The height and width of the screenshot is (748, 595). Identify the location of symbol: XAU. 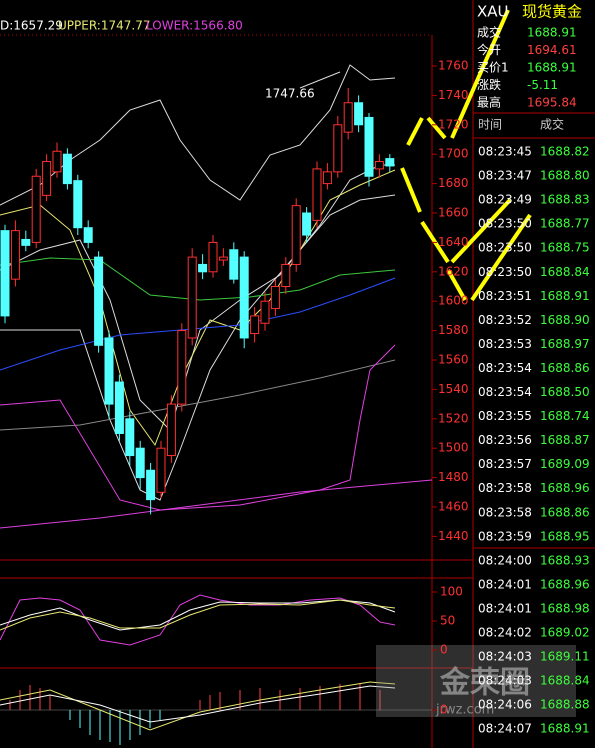
(493, 12).